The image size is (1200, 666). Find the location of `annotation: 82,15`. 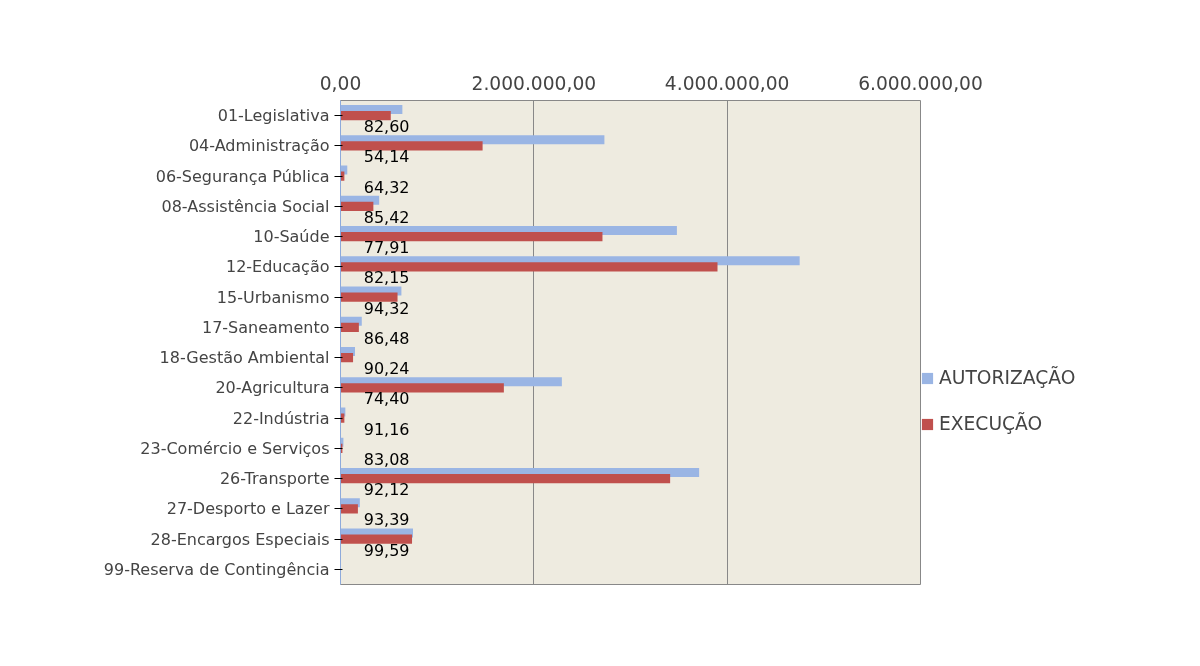

annotation: 82,15 is located at coordinates (386, 278).